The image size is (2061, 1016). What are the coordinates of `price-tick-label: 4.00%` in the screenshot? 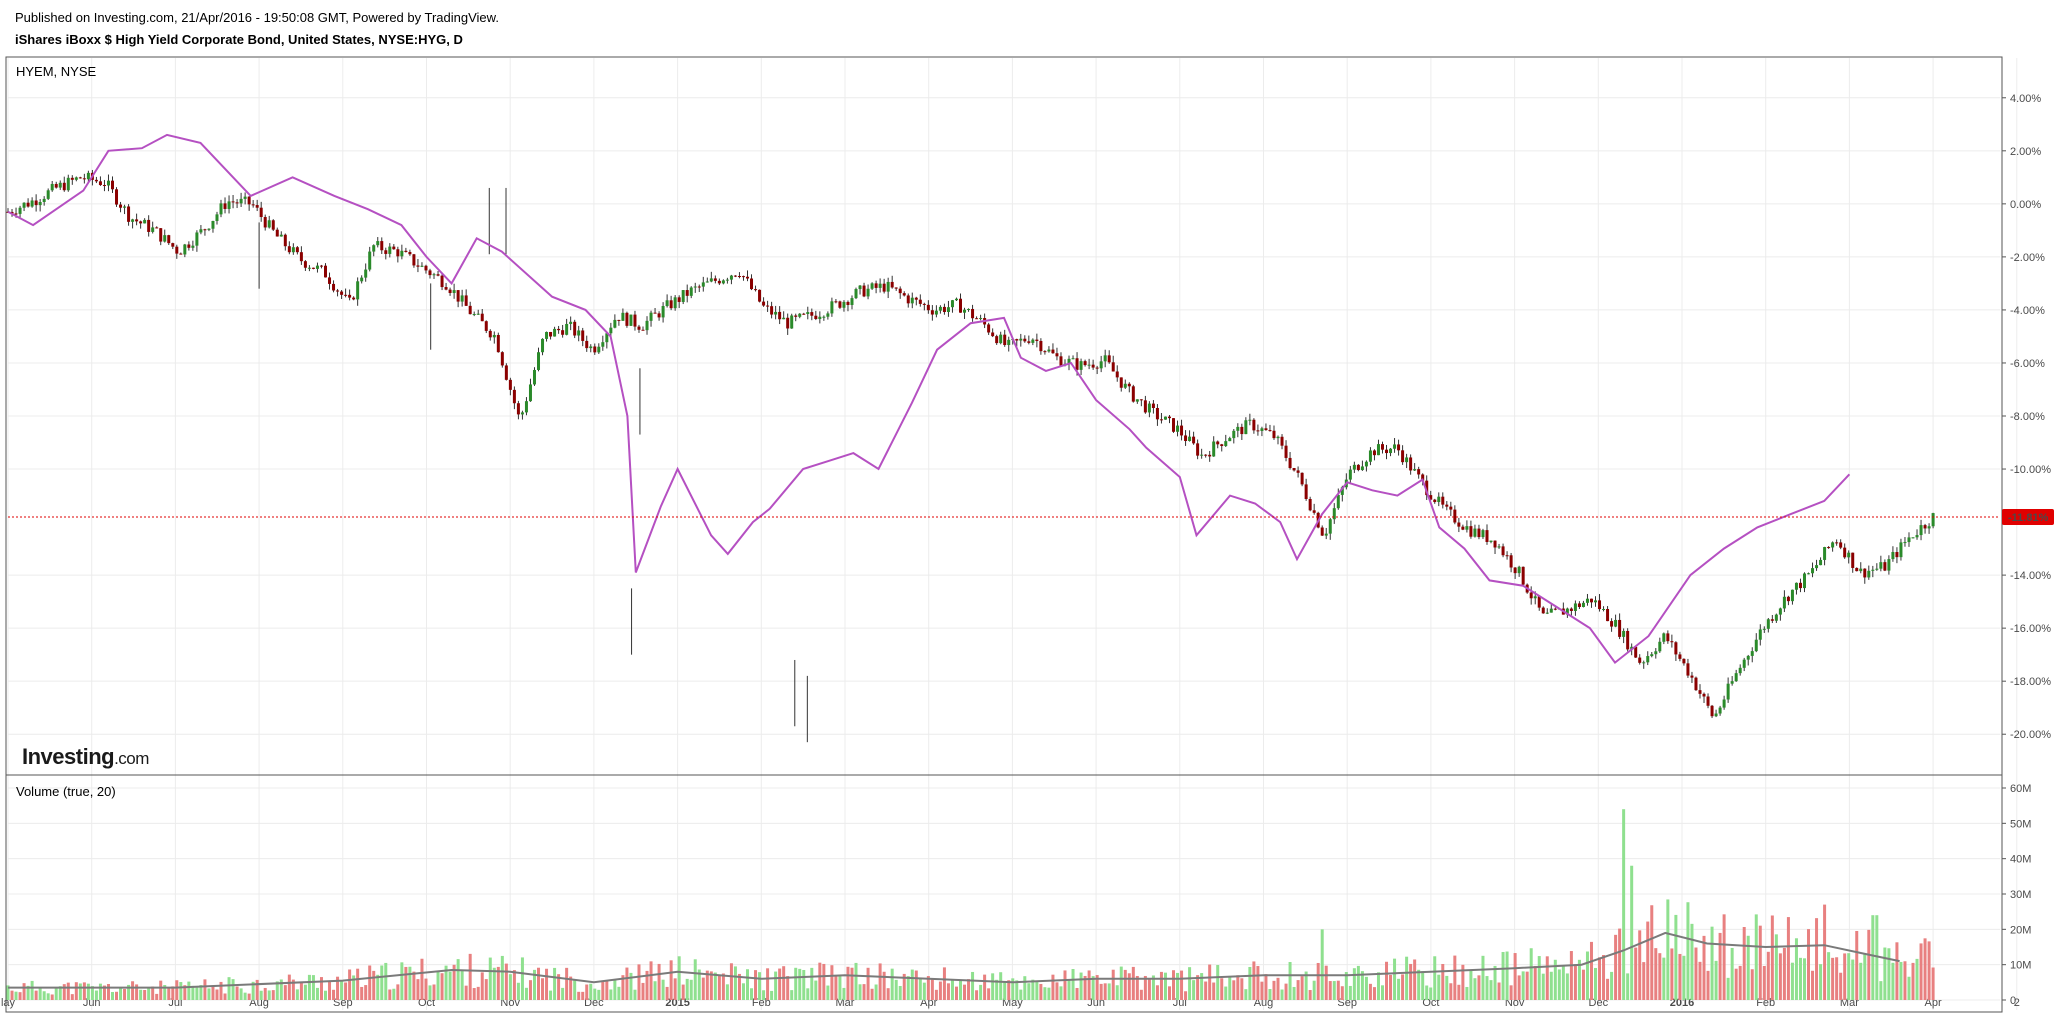 It's located at (2025, 99).